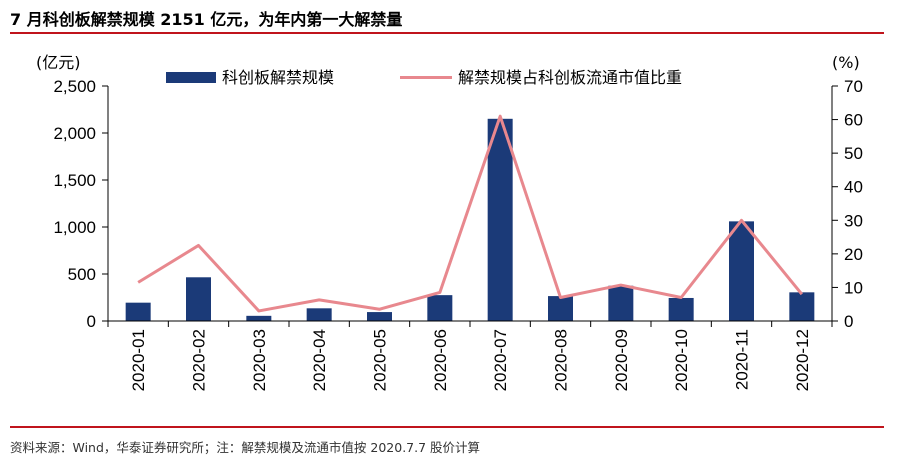 The height and width of the screenshot is (462, 916). What do you see at coordinates (570, 77) in the screenshot?
I see `legend-line-label: 解禁规模占科创板流通市值比重` at bounding box center [570, 77].